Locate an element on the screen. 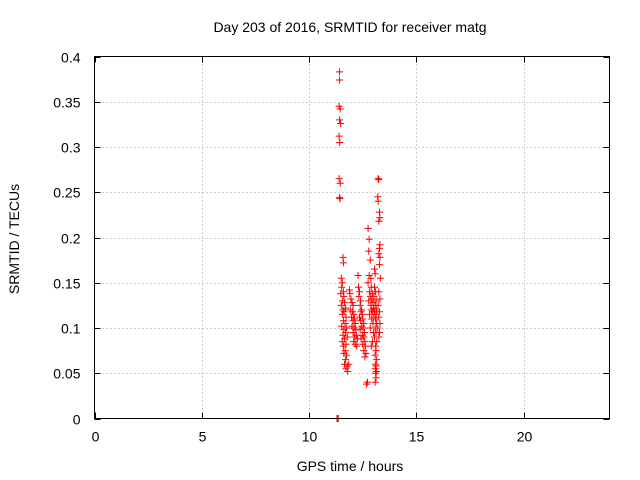  data-points is located at coordinates (358, 245).